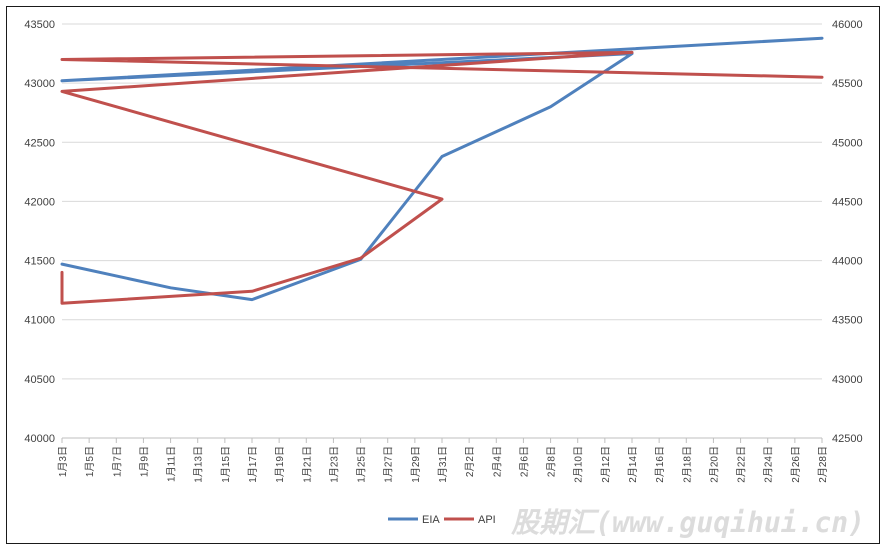 The height and width of the screenshot is (550, 886). Describe the element at coordinates (633, 464) in the screenshot. I see `x-tick-label: 2月14日` at that location.